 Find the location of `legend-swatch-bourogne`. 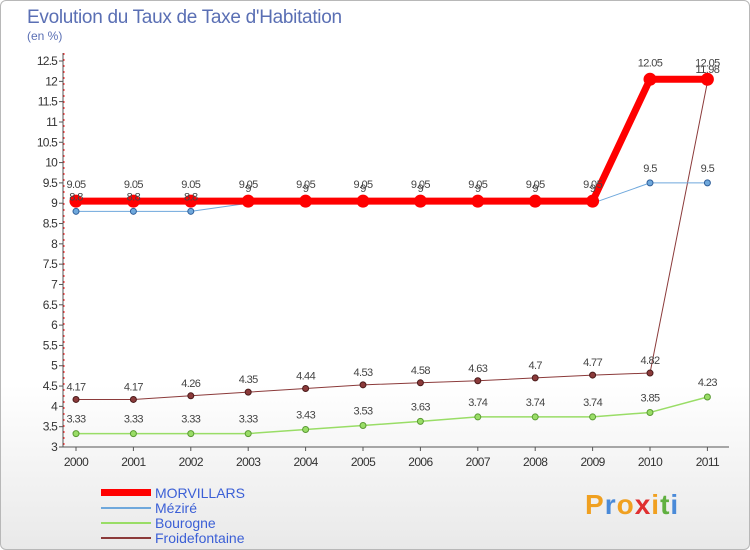

legend-swatch-bourogne is located at coordinates (126, 523).